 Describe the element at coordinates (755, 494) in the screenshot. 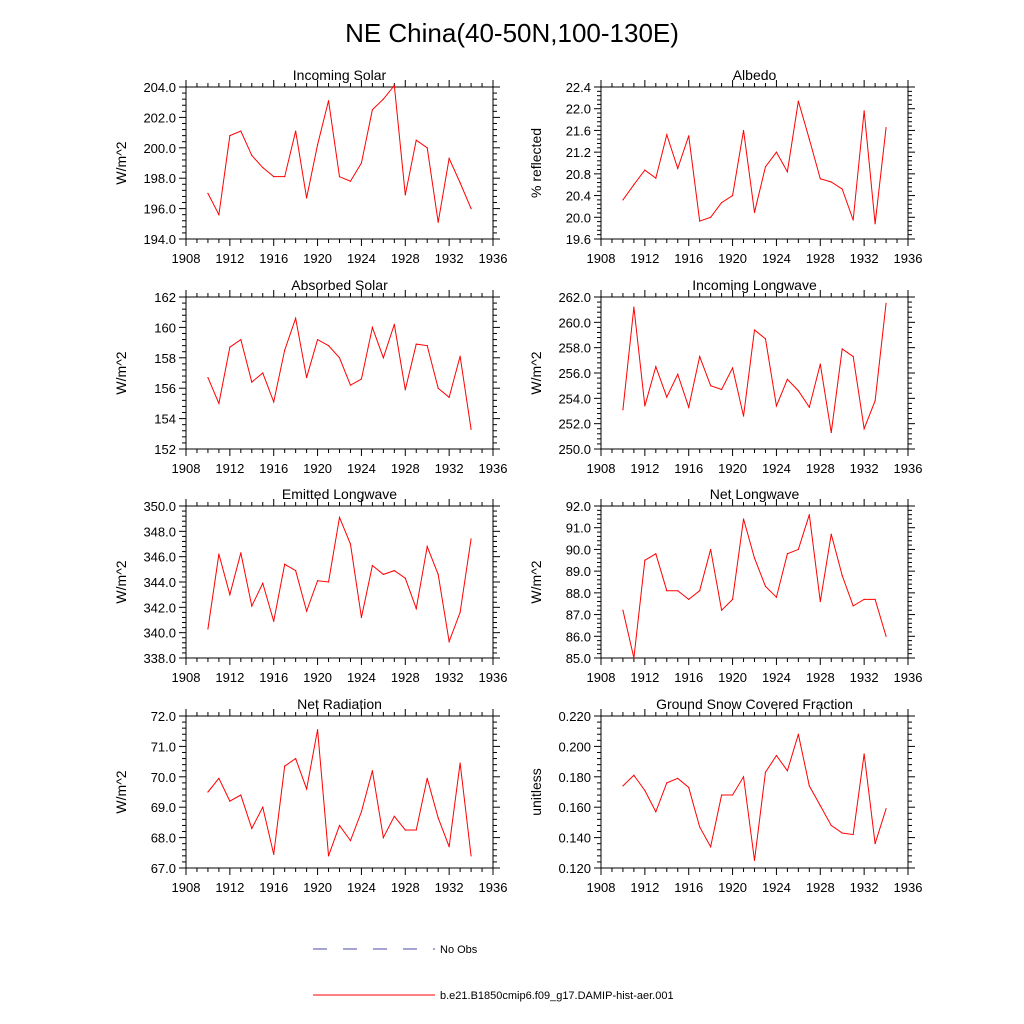

I see `panel-title: Net Longwave` at that location.